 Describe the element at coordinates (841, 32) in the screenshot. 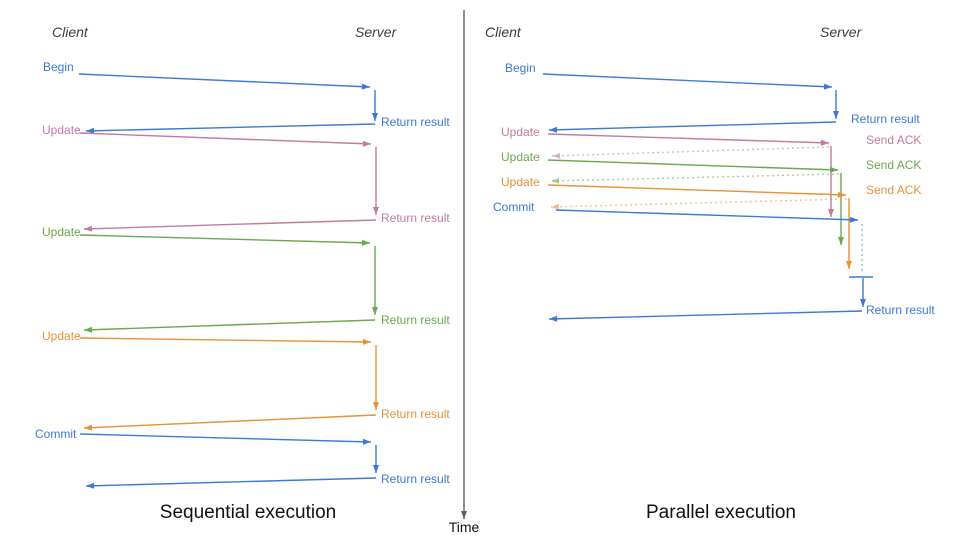

I see `parallel-server-header: Server` at that location.